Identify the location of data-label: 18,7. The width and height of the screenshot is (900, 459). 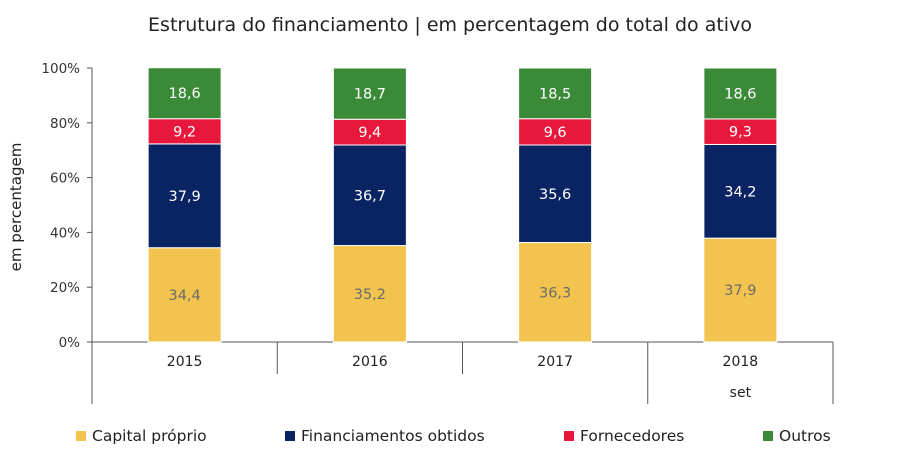
(370, 95).